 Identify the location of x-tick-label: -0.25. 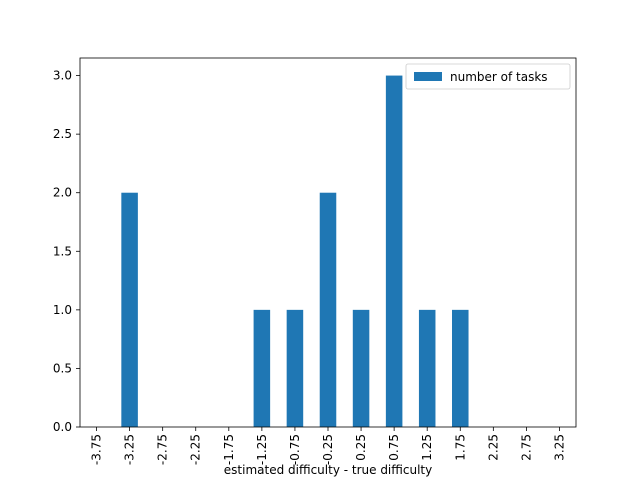
(328, 449).